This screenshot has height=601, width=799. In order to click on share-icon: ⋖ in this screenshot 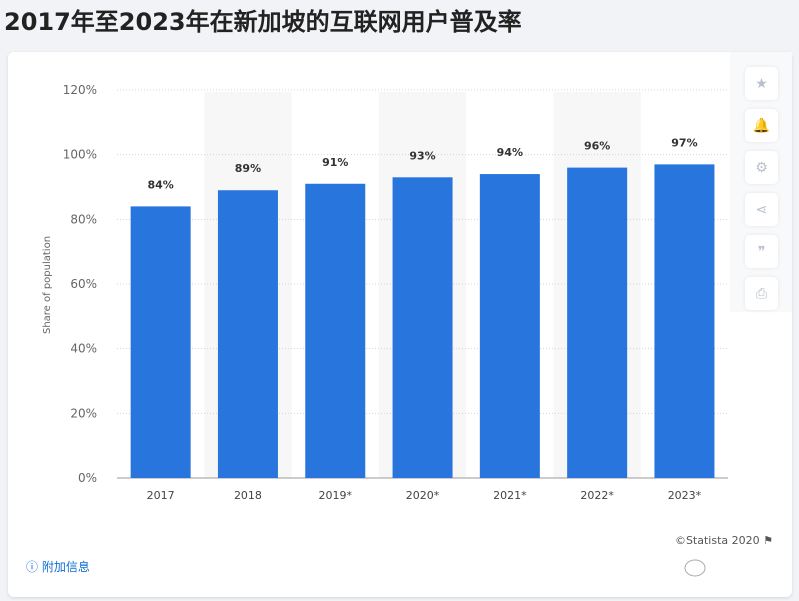, I will do `click(761, 209)`.